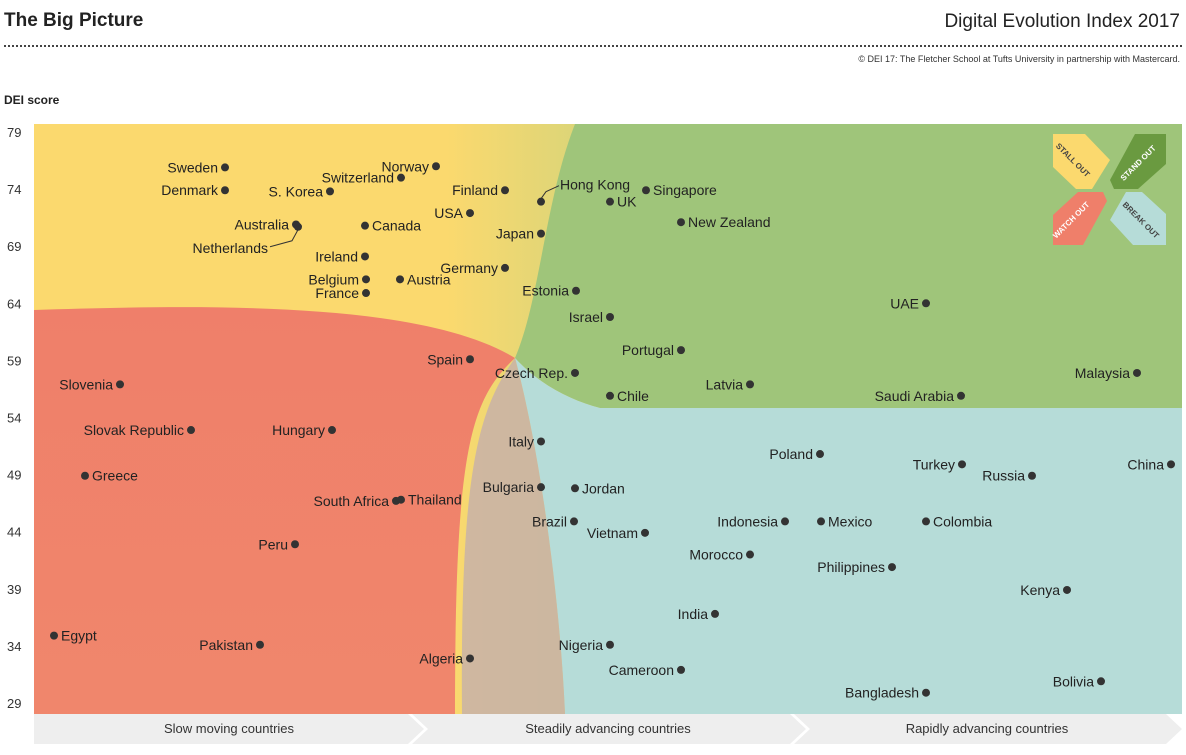  I want to click on y-tick-label: 64, so click(14, 303).